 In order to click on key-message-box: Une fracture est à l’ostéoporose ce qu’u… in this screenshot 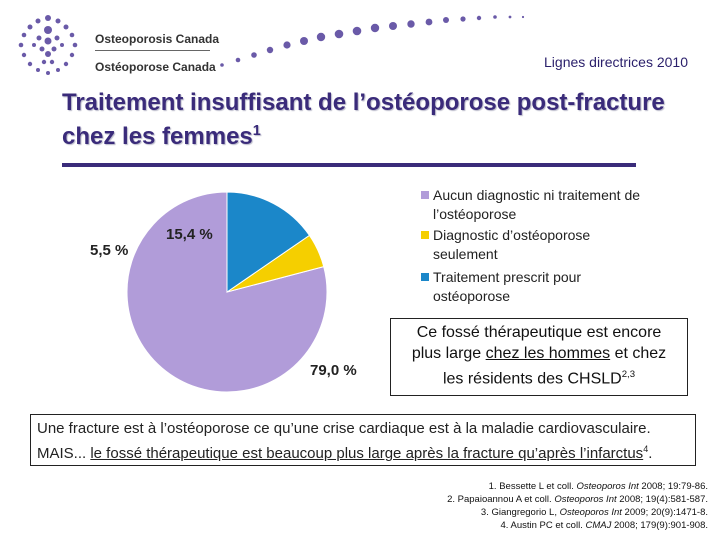, I will do `click(363, 440)`.